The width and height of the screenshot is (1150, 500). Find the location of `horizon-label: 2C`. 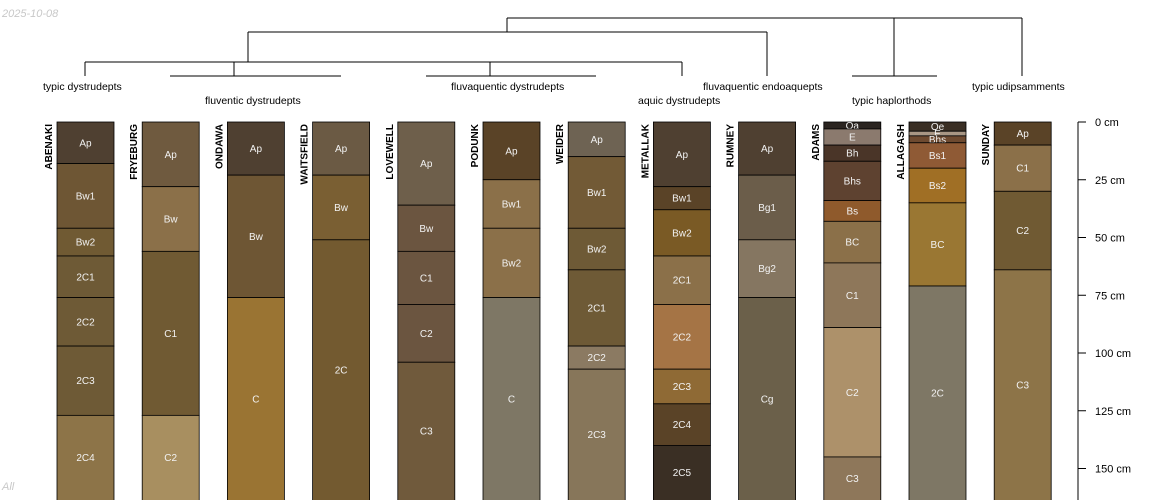

horizon-label: 2C is located at coordinates (937, 394).